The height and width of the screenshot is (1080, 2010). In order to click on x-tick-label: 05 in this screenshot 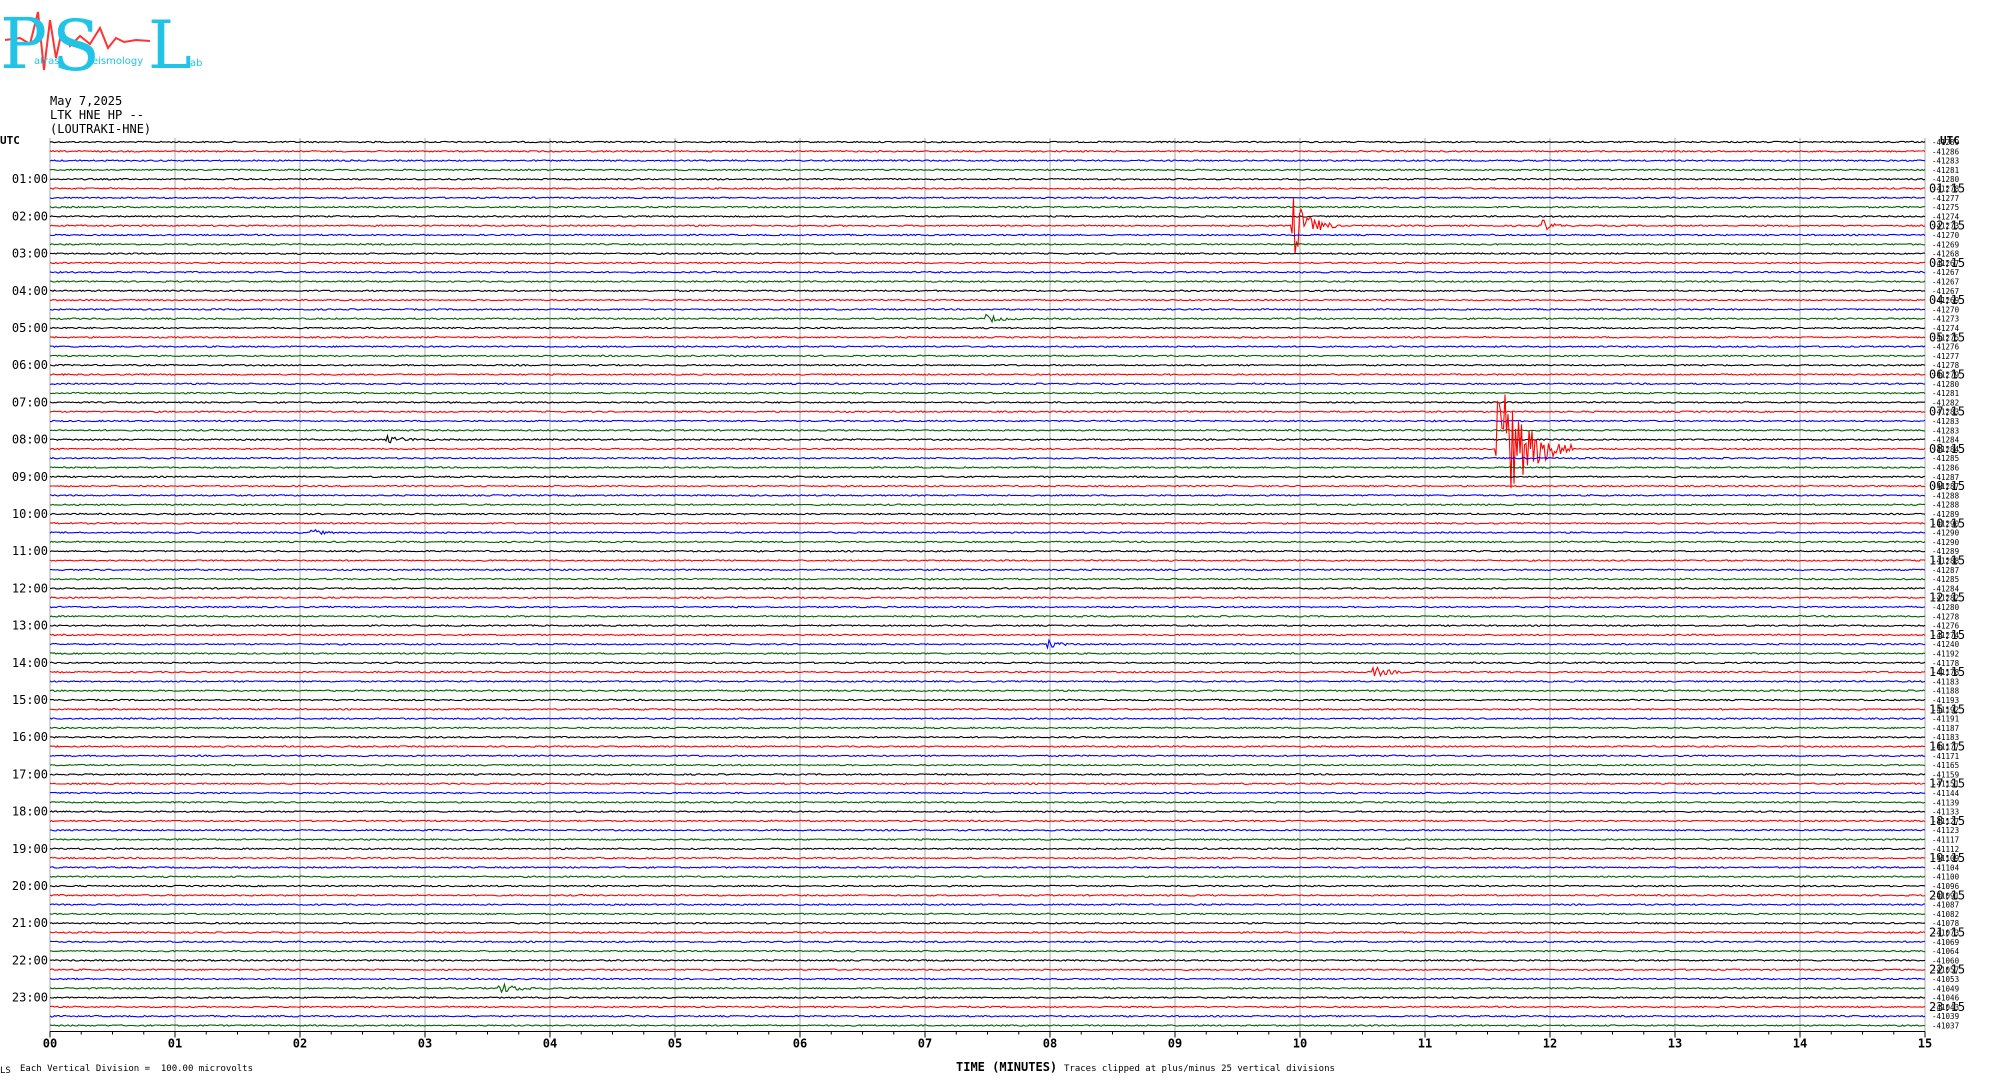, I will do `click(675, 1044)`.